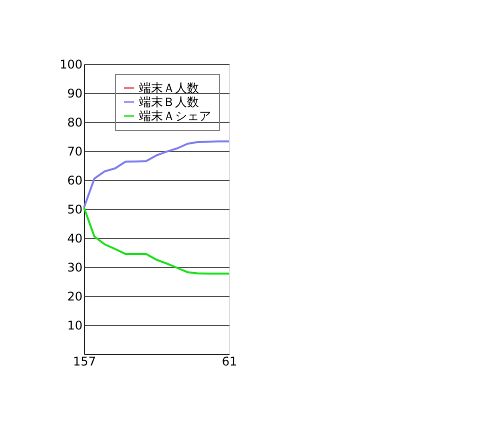  I want to click on y-tick-label: 100, so click(71, 65).